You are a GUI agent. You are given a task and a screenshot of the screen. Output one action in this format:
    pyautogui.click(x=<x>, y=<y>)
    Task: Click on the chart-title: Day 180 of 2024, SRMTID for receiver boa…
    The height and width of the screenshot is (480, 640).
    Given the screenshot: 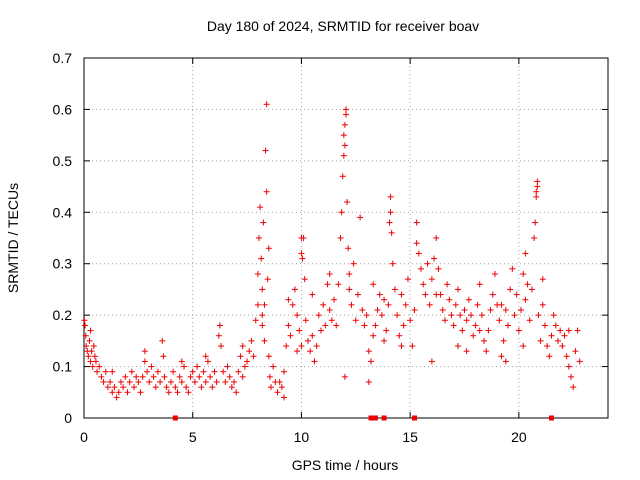 What is the action you would take?
    pyautogui.click(x=343, y=26)
    